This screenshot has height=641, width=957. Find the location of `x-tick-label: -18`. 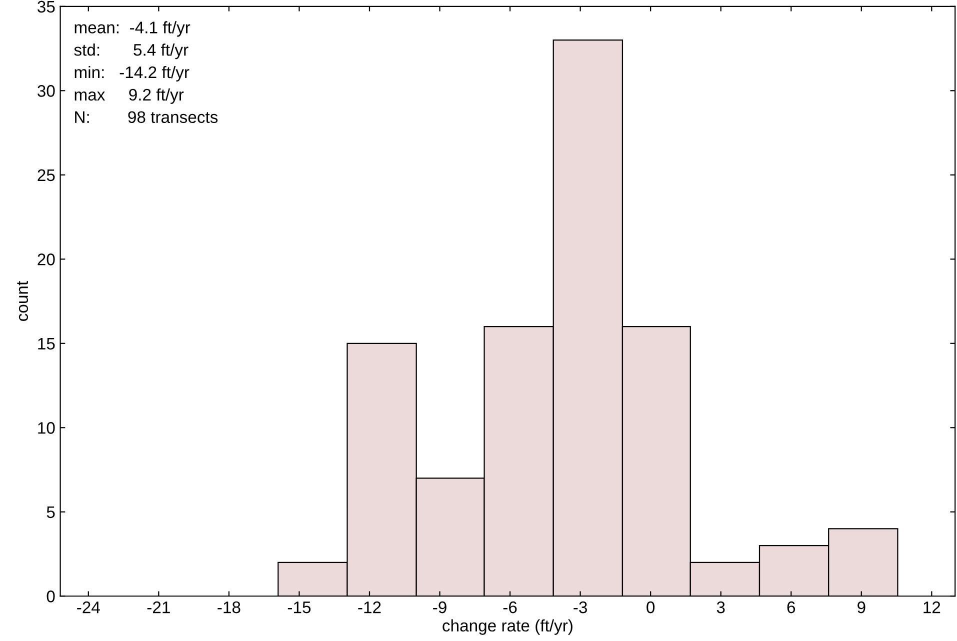

x-tick-label: -18 is located at coordinates (229, 607).